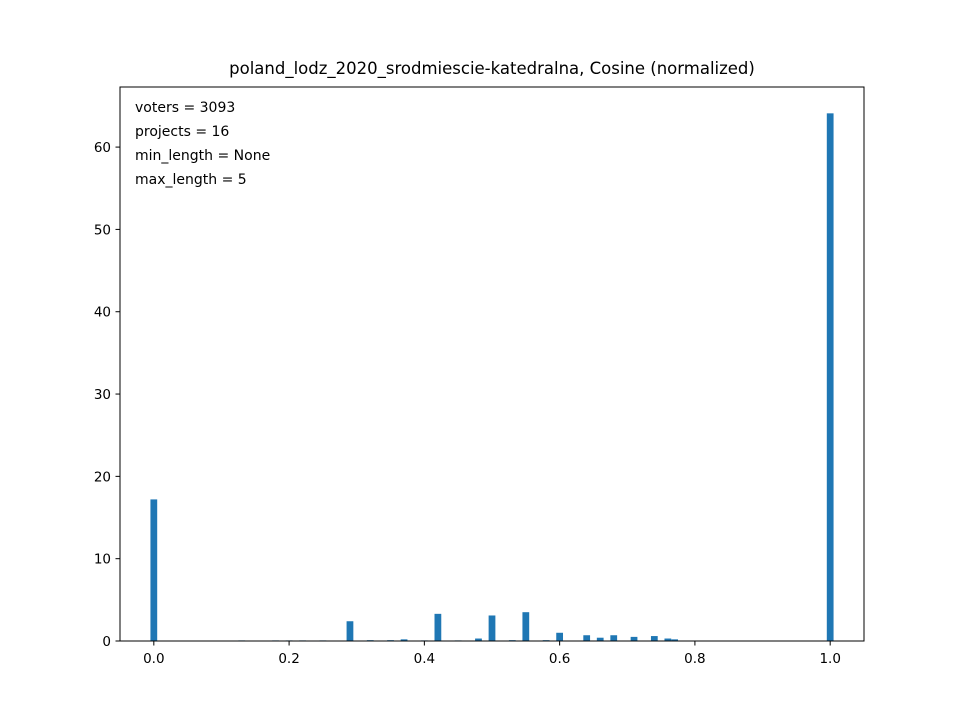 The image size is (960, 724). Describe the element at coordinates (559, 659) in the screenshot. I see `x-tick-label: 0.6` at that location.